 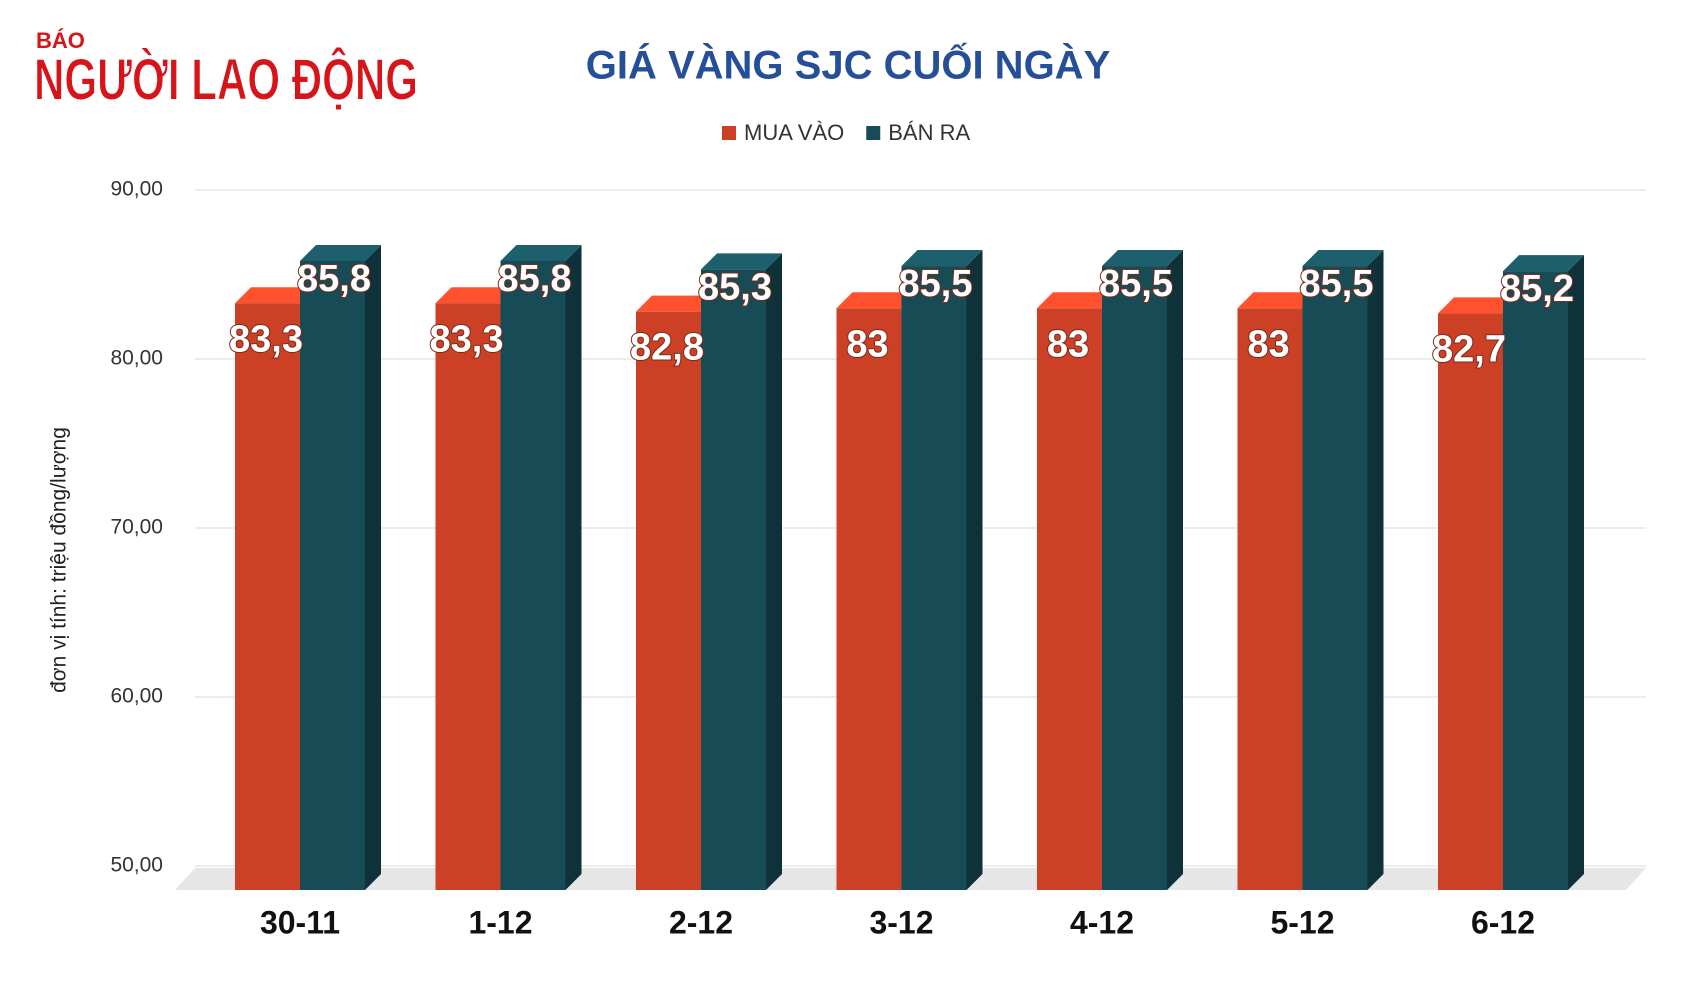 I want to click on logo-small: BÁO, so click(x=60, y=40).